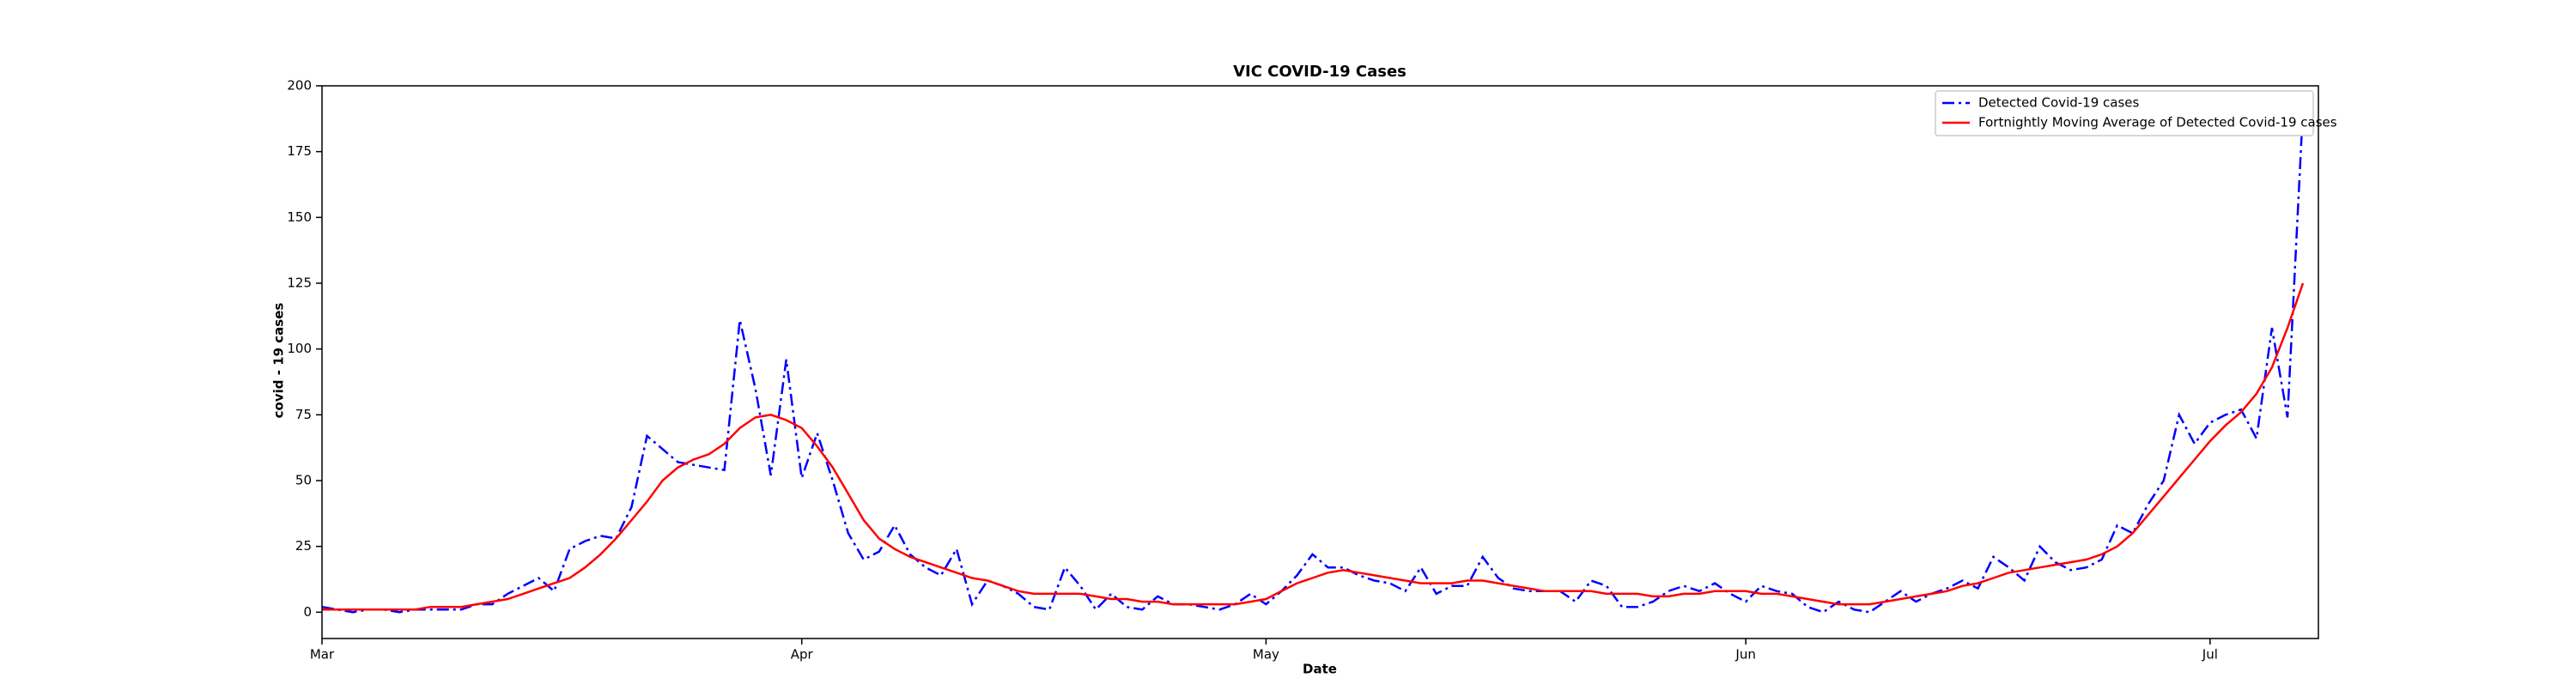 This screenshot has height=690, width=2576. I want to click on x-tick-label: Mar, so click(323, 655).